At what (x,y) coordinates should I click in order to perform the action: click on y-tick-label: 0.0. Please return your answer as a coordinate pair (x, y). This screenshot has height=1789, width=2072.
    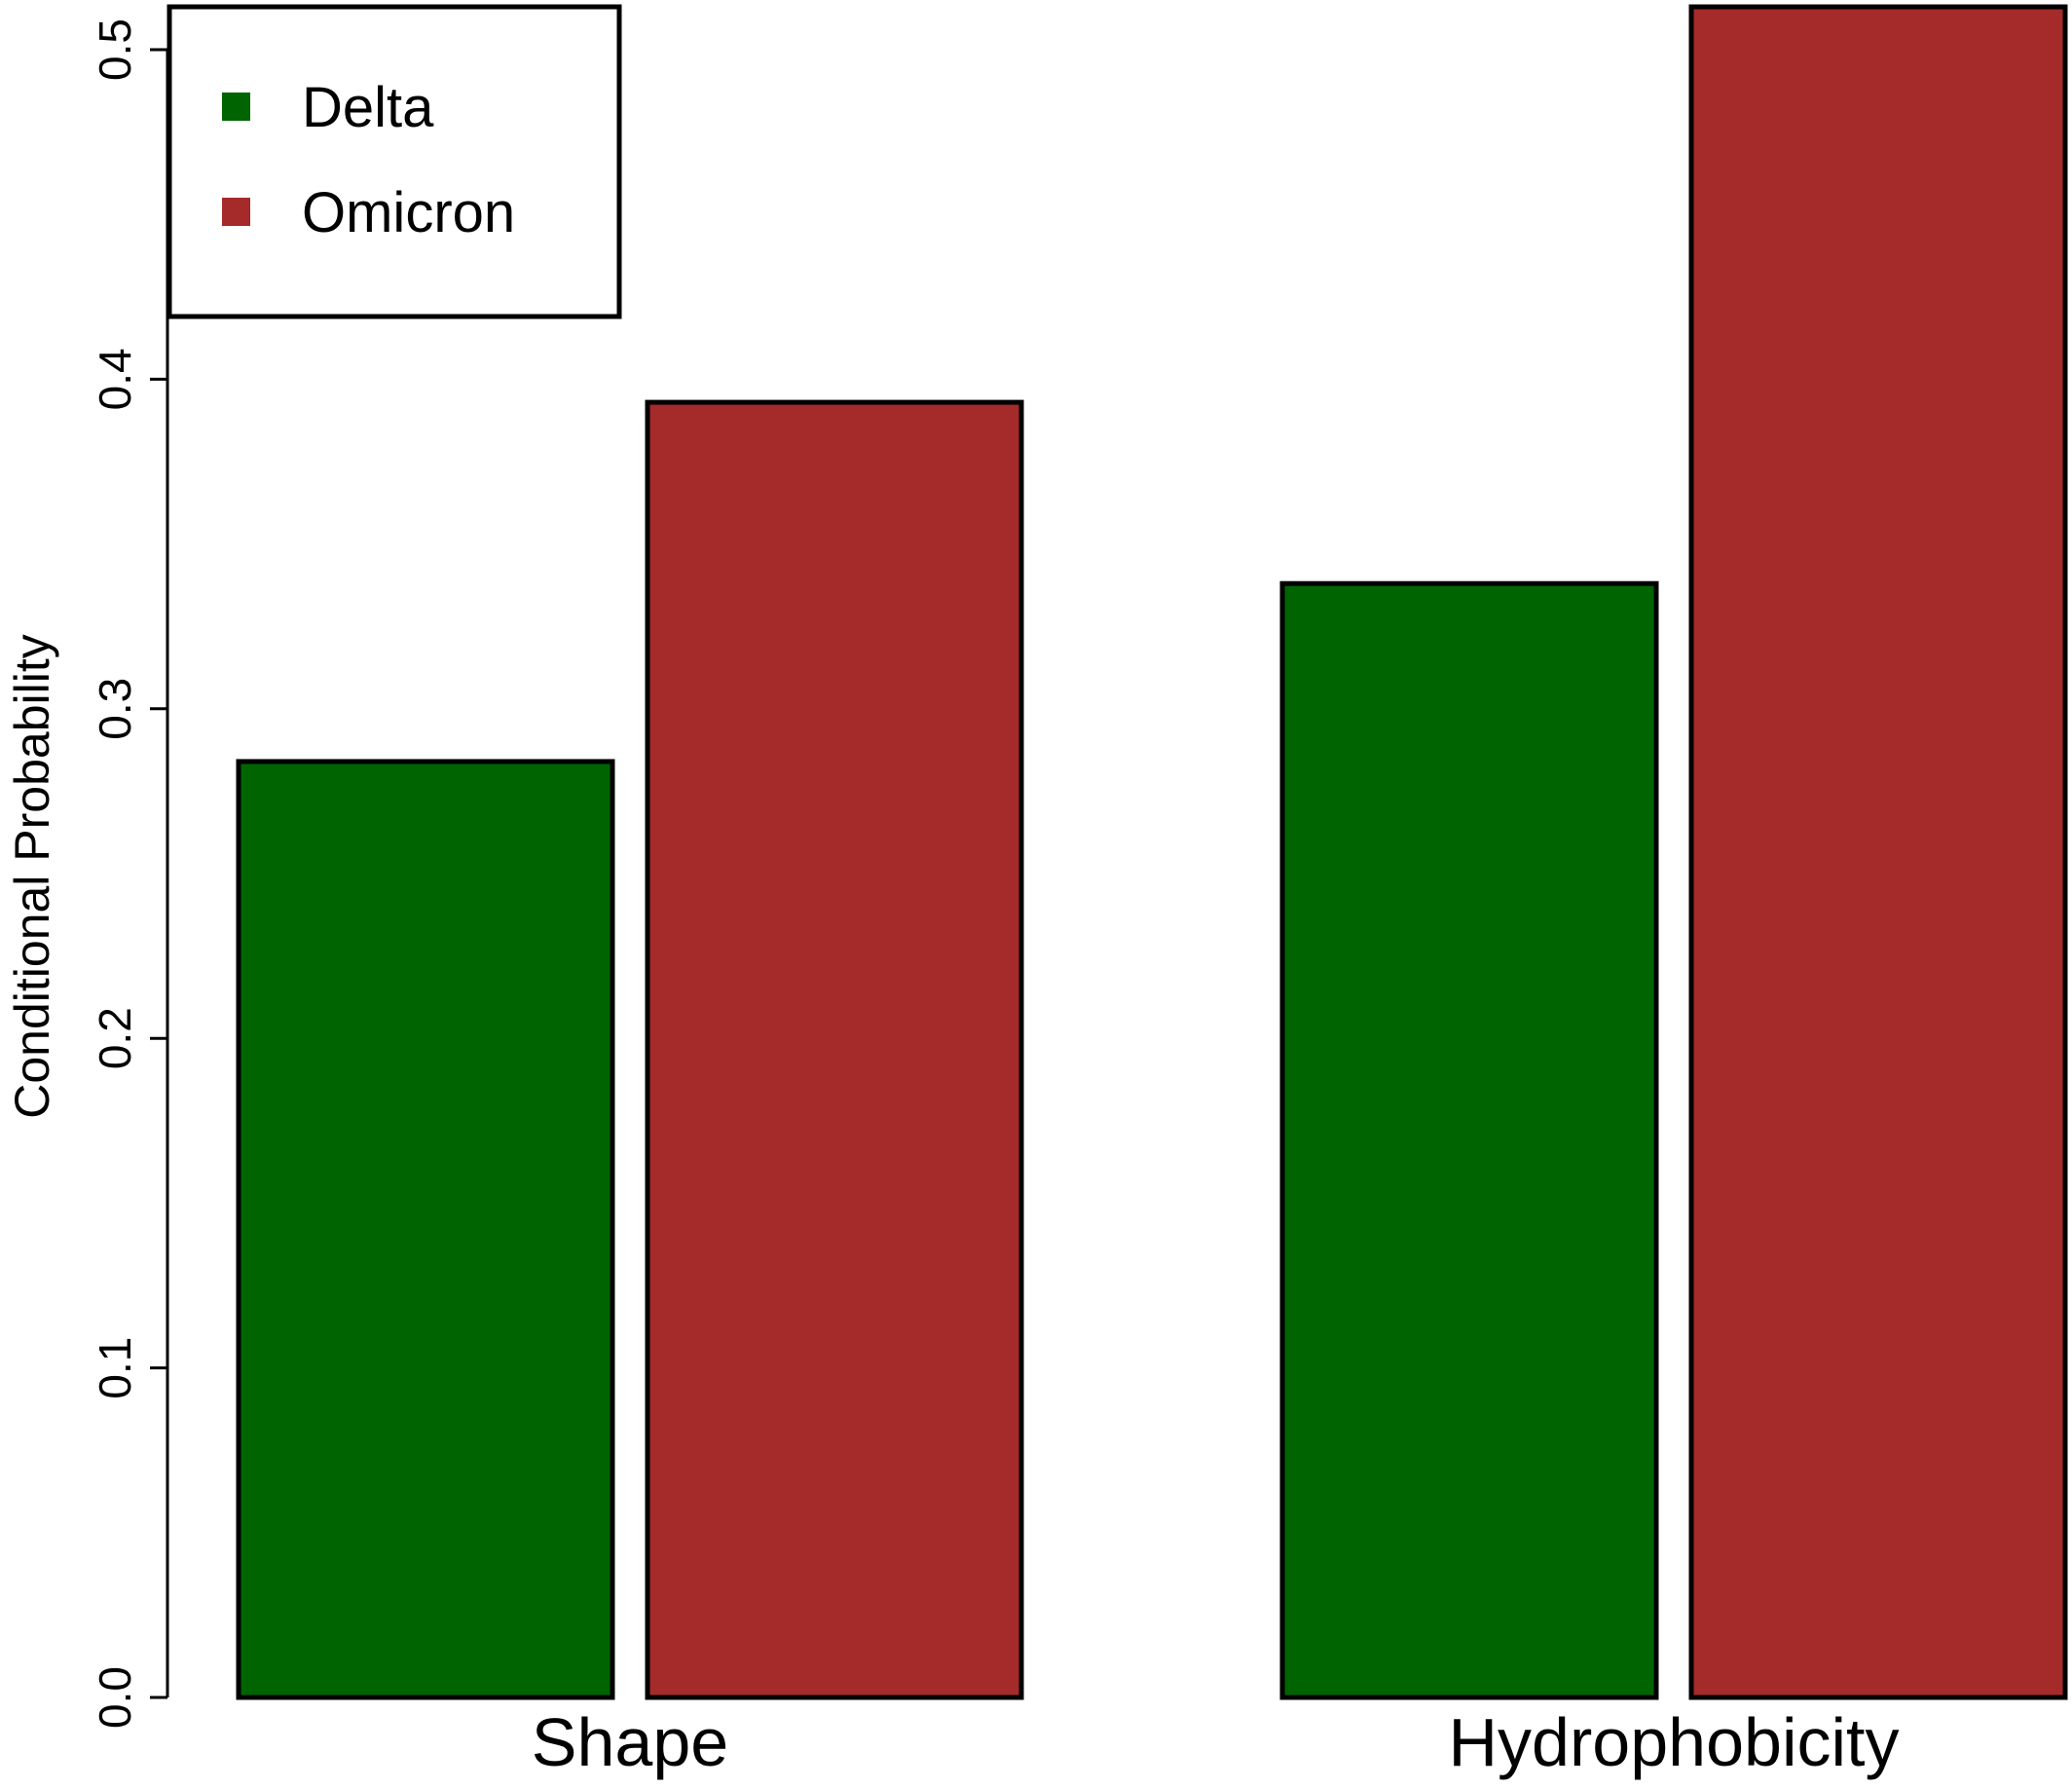
    Looking at the image, I should click on (115, 1697).